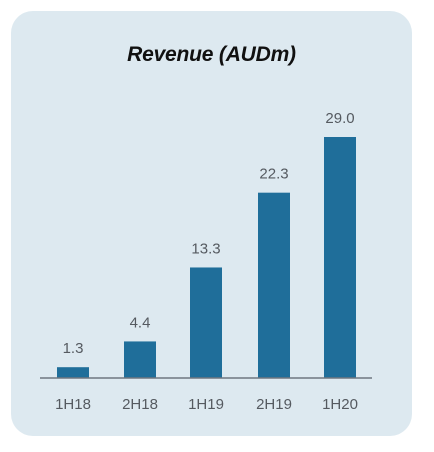 This screenshot has width=434, height=452. What do you see at coordinates (274, 285) in the screenshot?
I see `bar-2h19` at bounding box center [274, 285].